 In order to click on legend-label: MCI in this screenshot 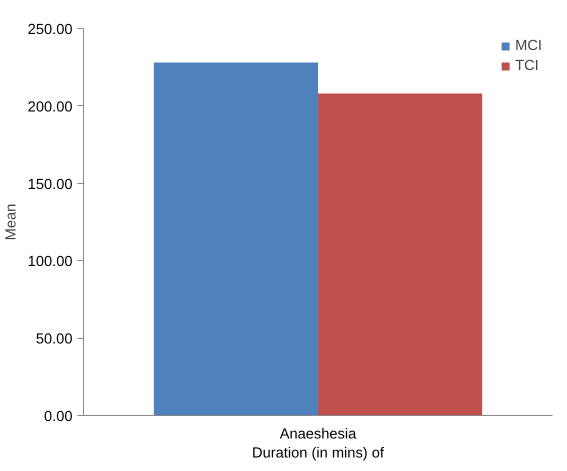, I will do `click(528, 46)`.